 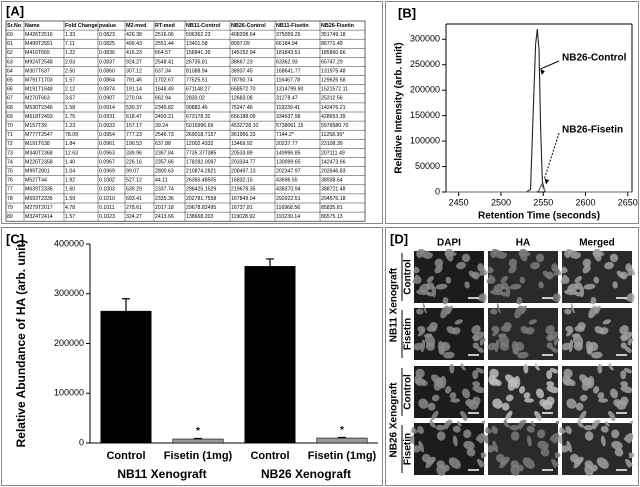 I want to click on table-cell: 1.59, so click(x=70, y=199).